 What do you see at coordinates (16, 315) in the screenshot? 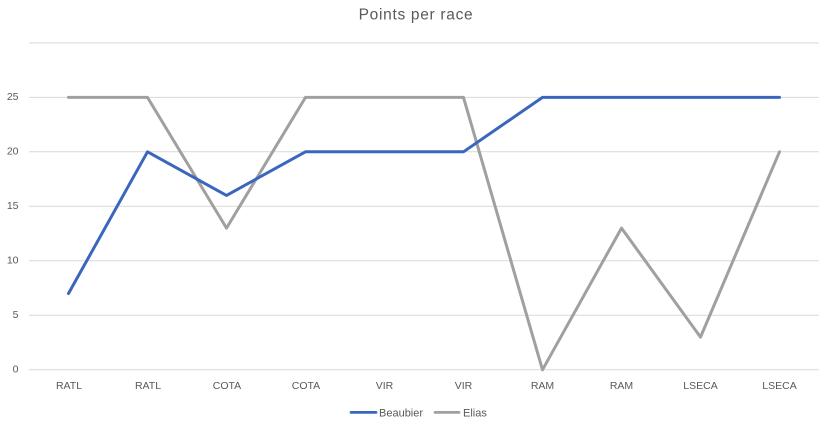
I see `svg-text: 5` at bounding box center [16, 315].